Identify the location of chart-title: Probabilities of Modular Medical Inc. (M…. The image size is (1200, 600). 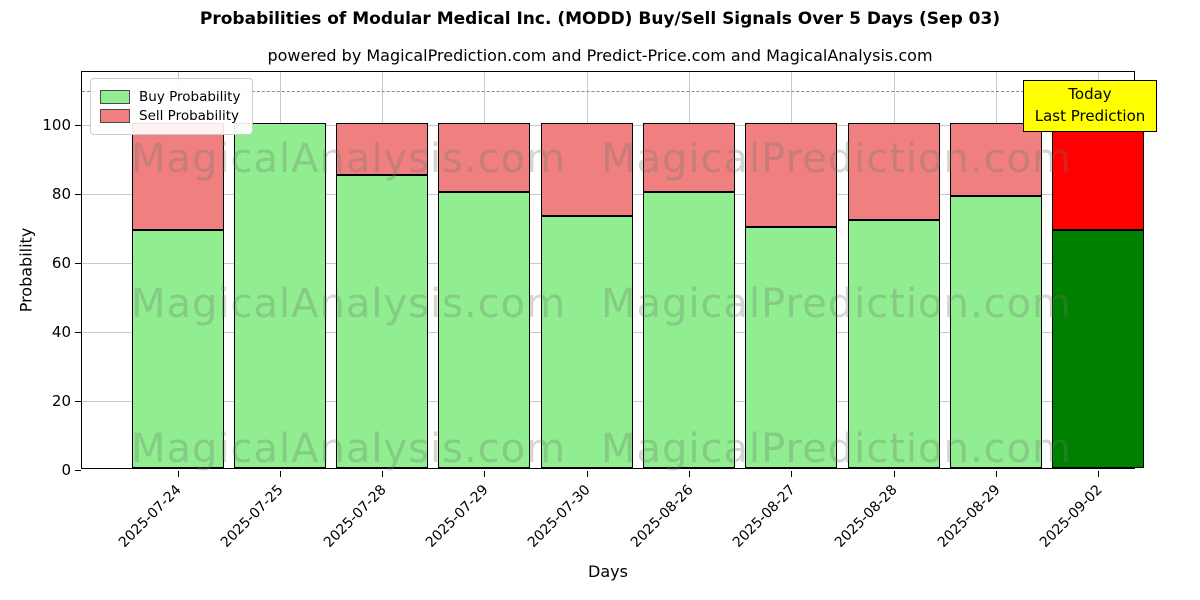
(600, 19).